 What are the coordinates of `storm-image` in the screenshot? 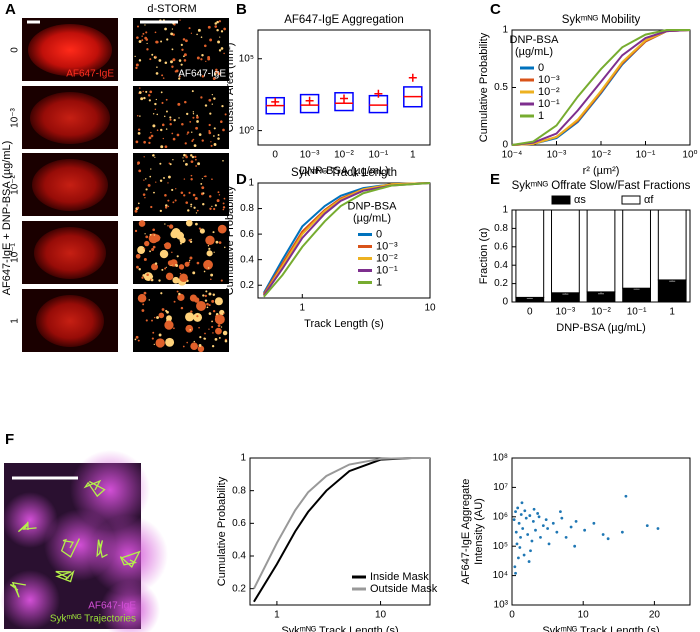 It's located at (181, 49).